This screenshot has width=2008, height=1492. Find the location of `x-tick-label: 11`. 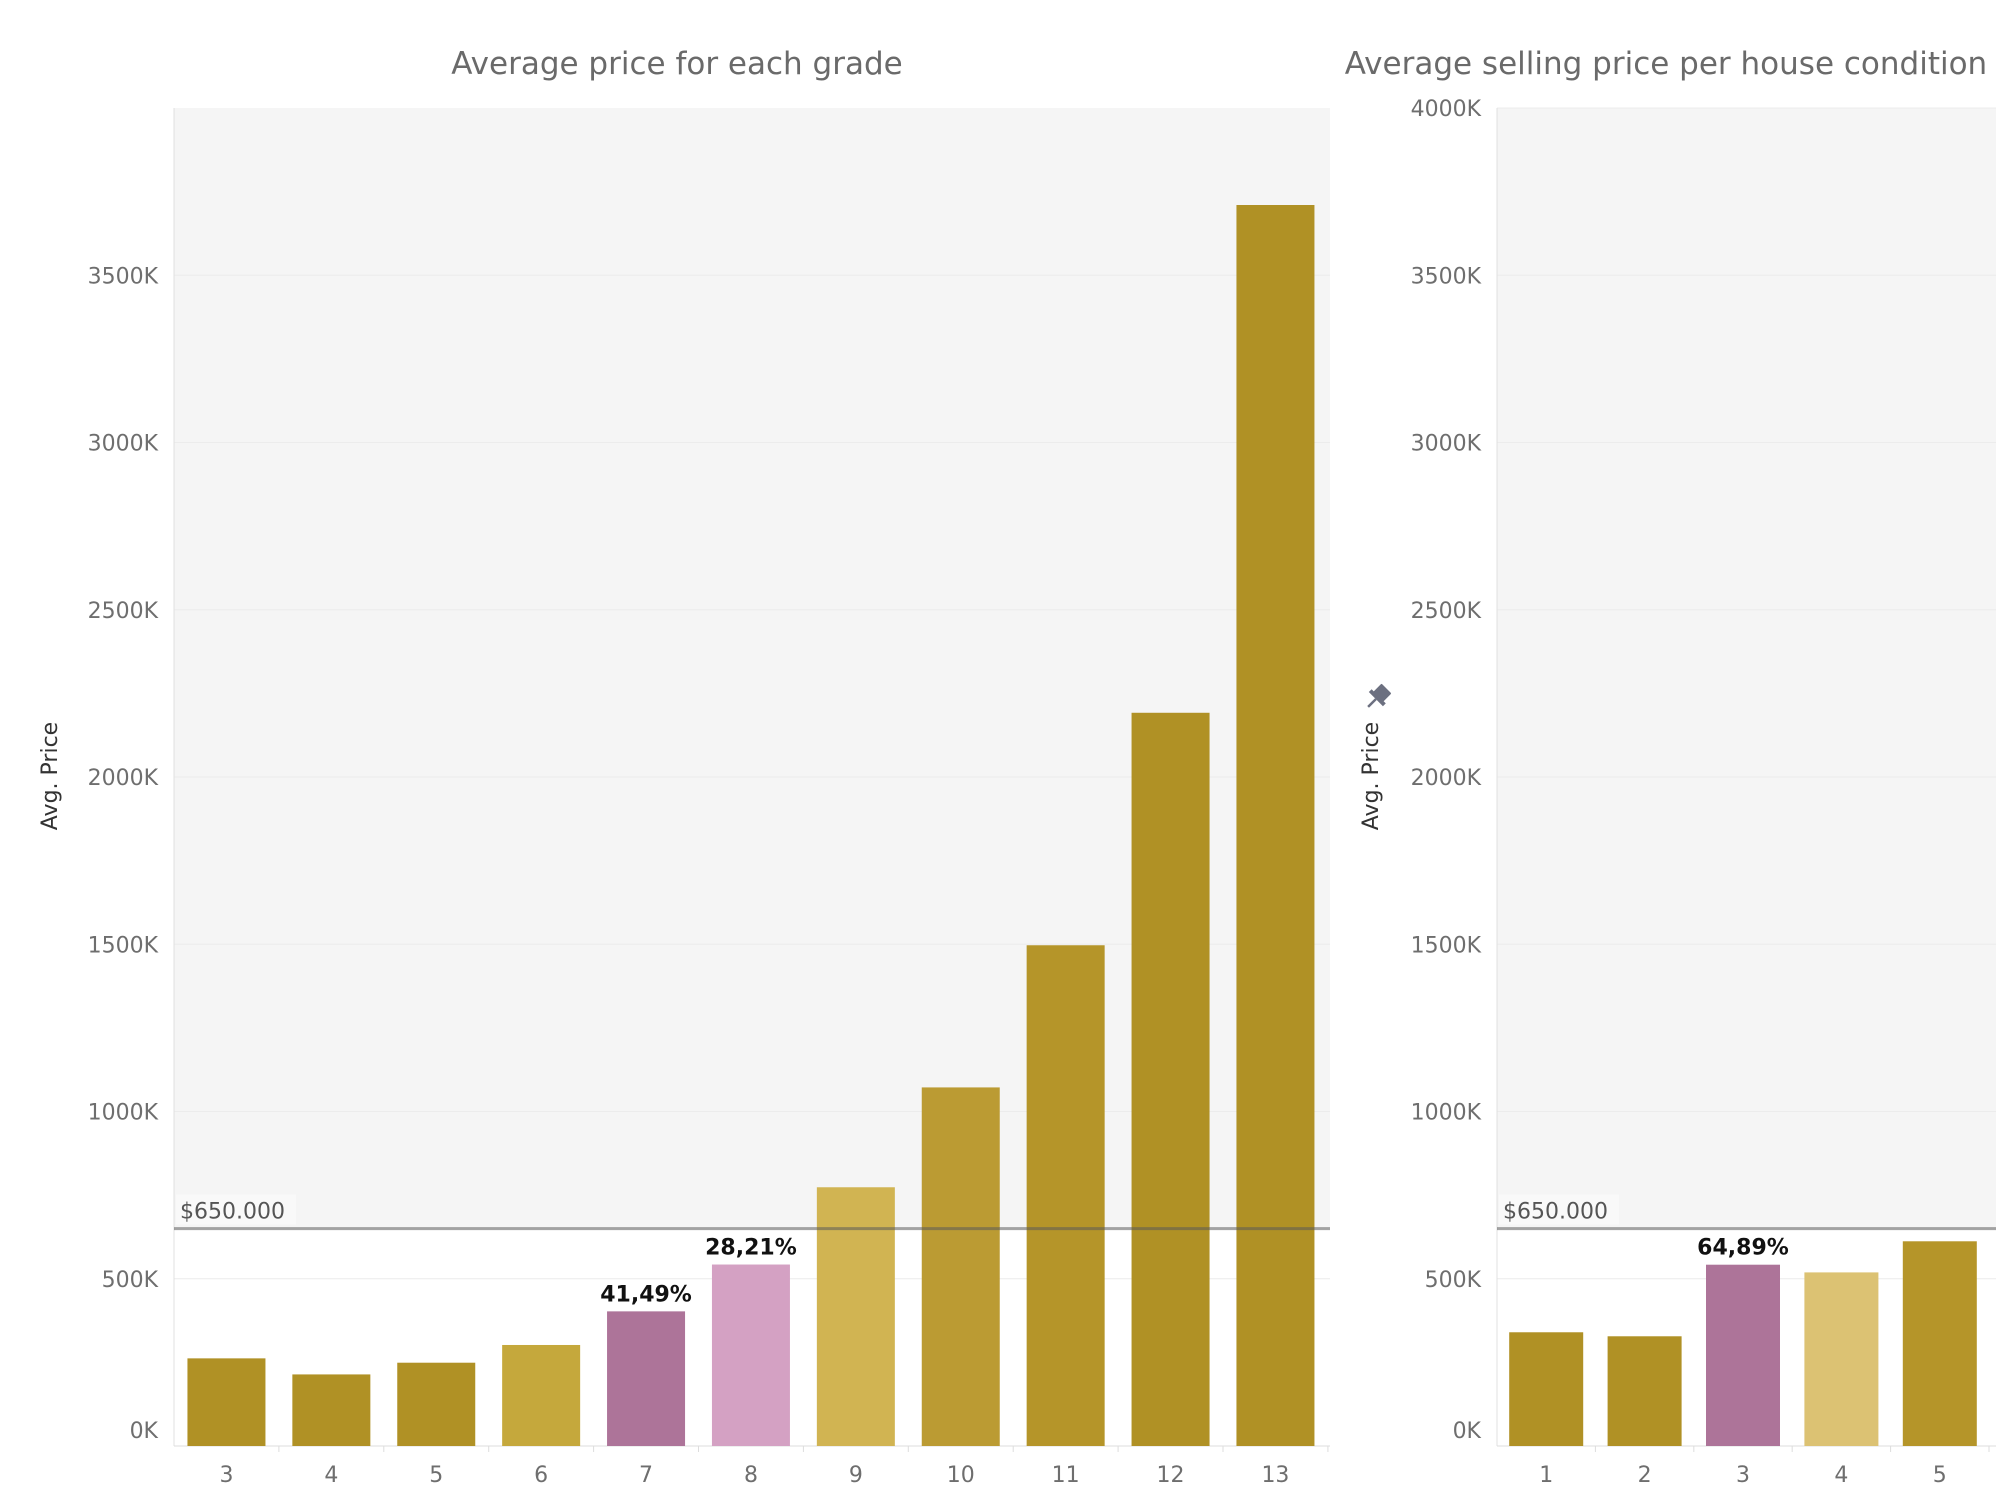

x-tick-label: 11 is located at coordinates (1066, 1475).